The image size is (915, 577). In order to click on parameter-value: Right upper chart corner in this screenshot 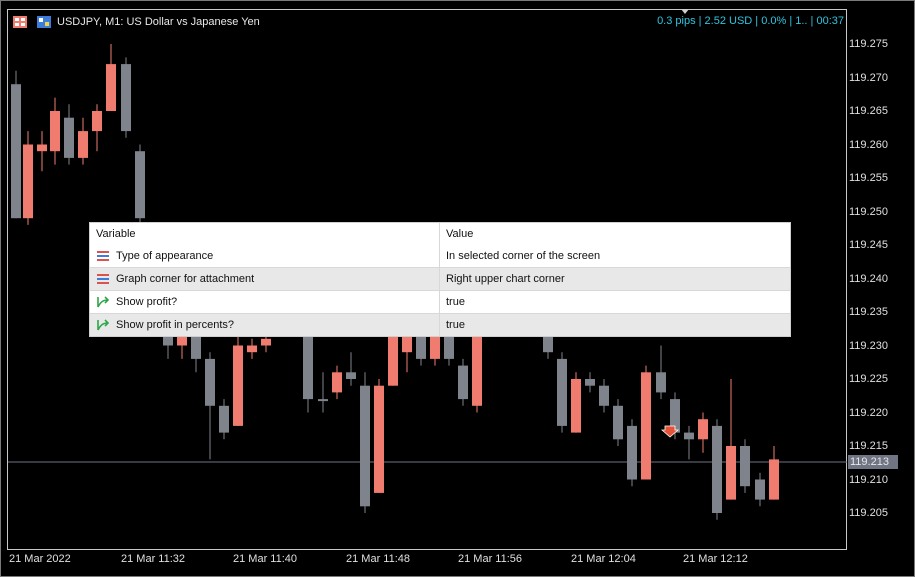, I will do `click(505, 279)`.